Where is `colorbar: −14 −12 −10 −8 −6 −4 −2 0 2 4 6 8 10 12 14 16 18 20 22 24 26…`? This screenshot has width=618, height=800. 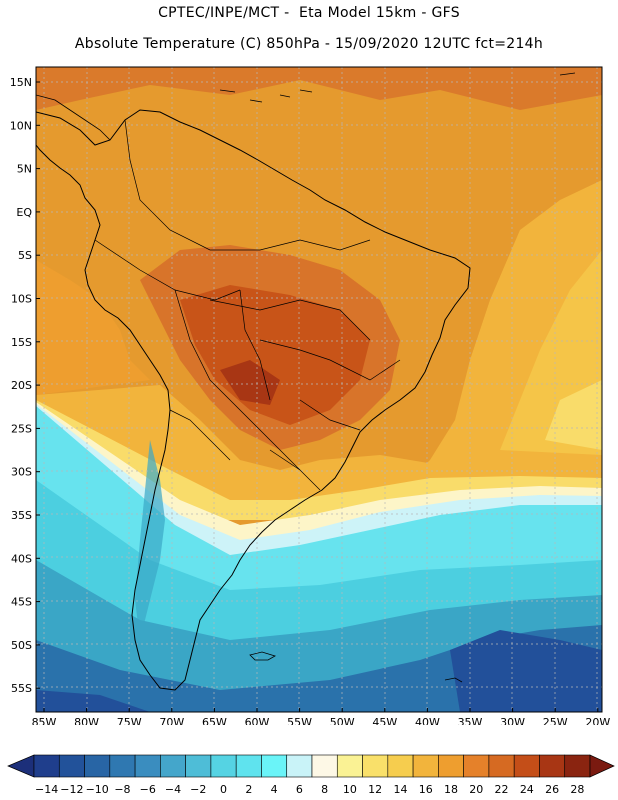
colorbar: −14 −12 −10 −8 −6 −4 −2 0 2 4 6 8 10 12 14 16 18 20 22 24 26… is located at coordinates (311, 775).